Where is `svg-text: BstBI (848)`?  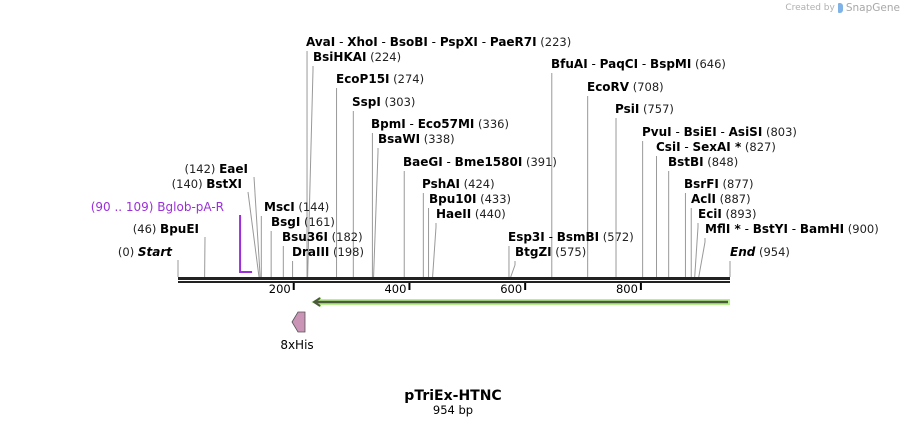
svg-text: BstBI (848) is located at coordinates (703, 162).